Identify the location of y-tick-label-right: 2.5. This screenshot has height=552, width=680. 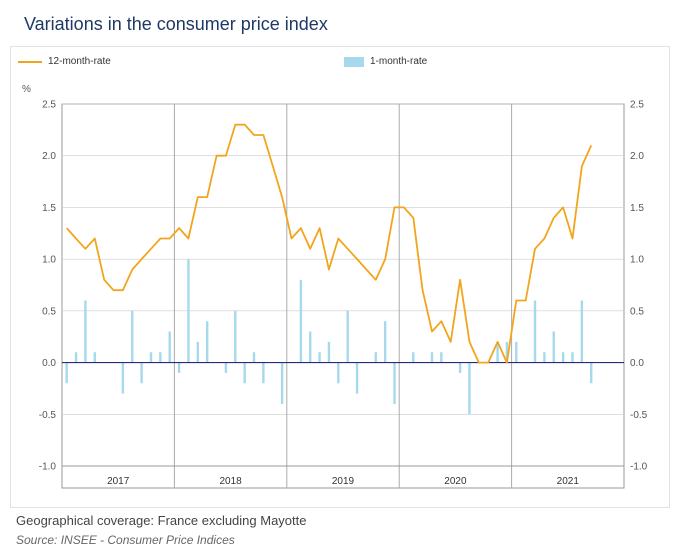
(637, 105).